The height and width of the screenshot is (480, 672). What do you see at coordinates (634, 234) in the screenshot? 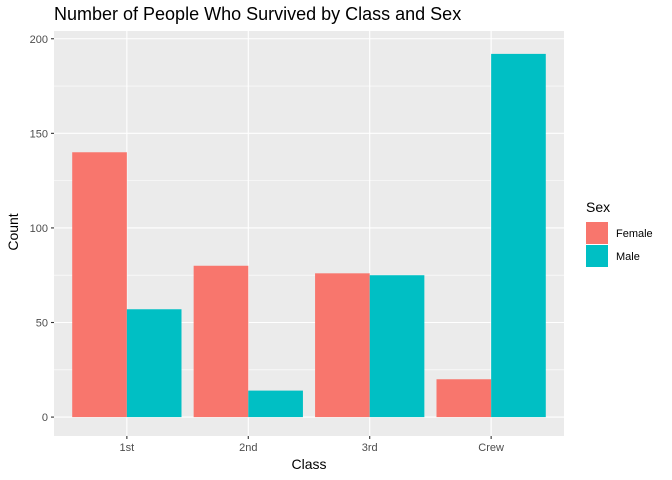
I see `legend-label-female: Female` at bounding box center [634, 234].